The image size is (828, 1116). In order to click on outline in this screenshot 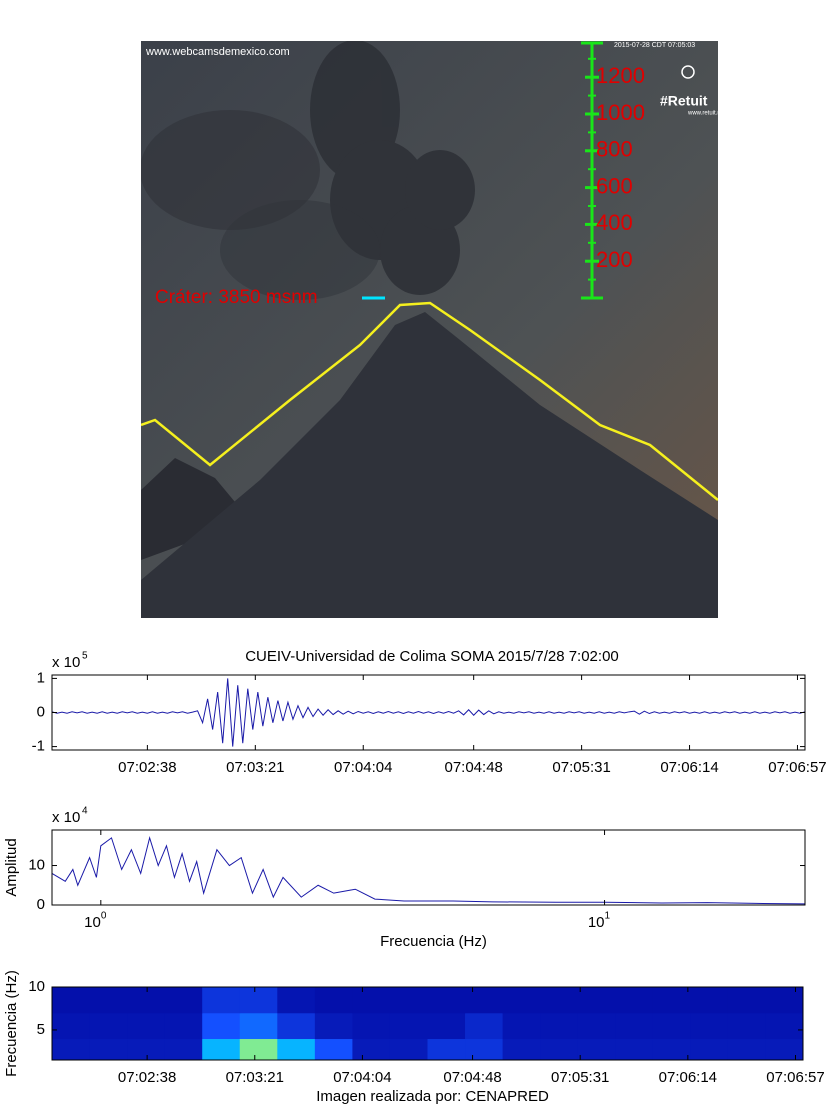, I will do `click(429, 401)`.